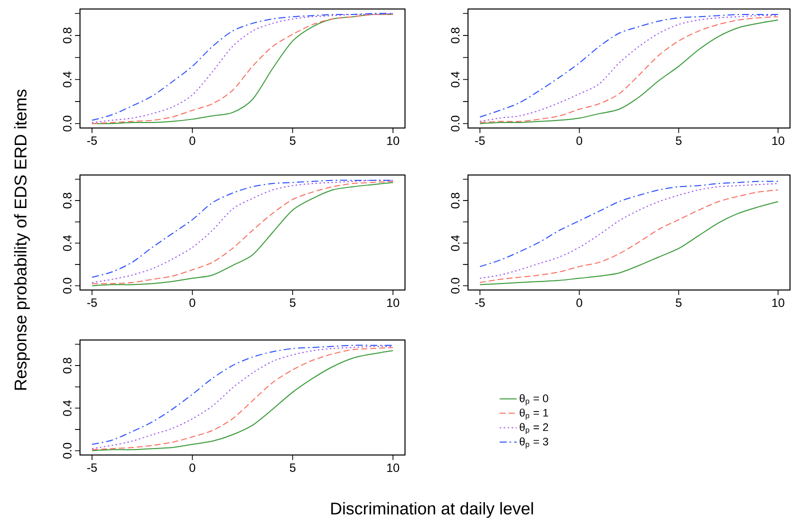 The image size is (796, 527). I want to click on legend-label: θ$_{p}$ = 3, so click(534, 443).